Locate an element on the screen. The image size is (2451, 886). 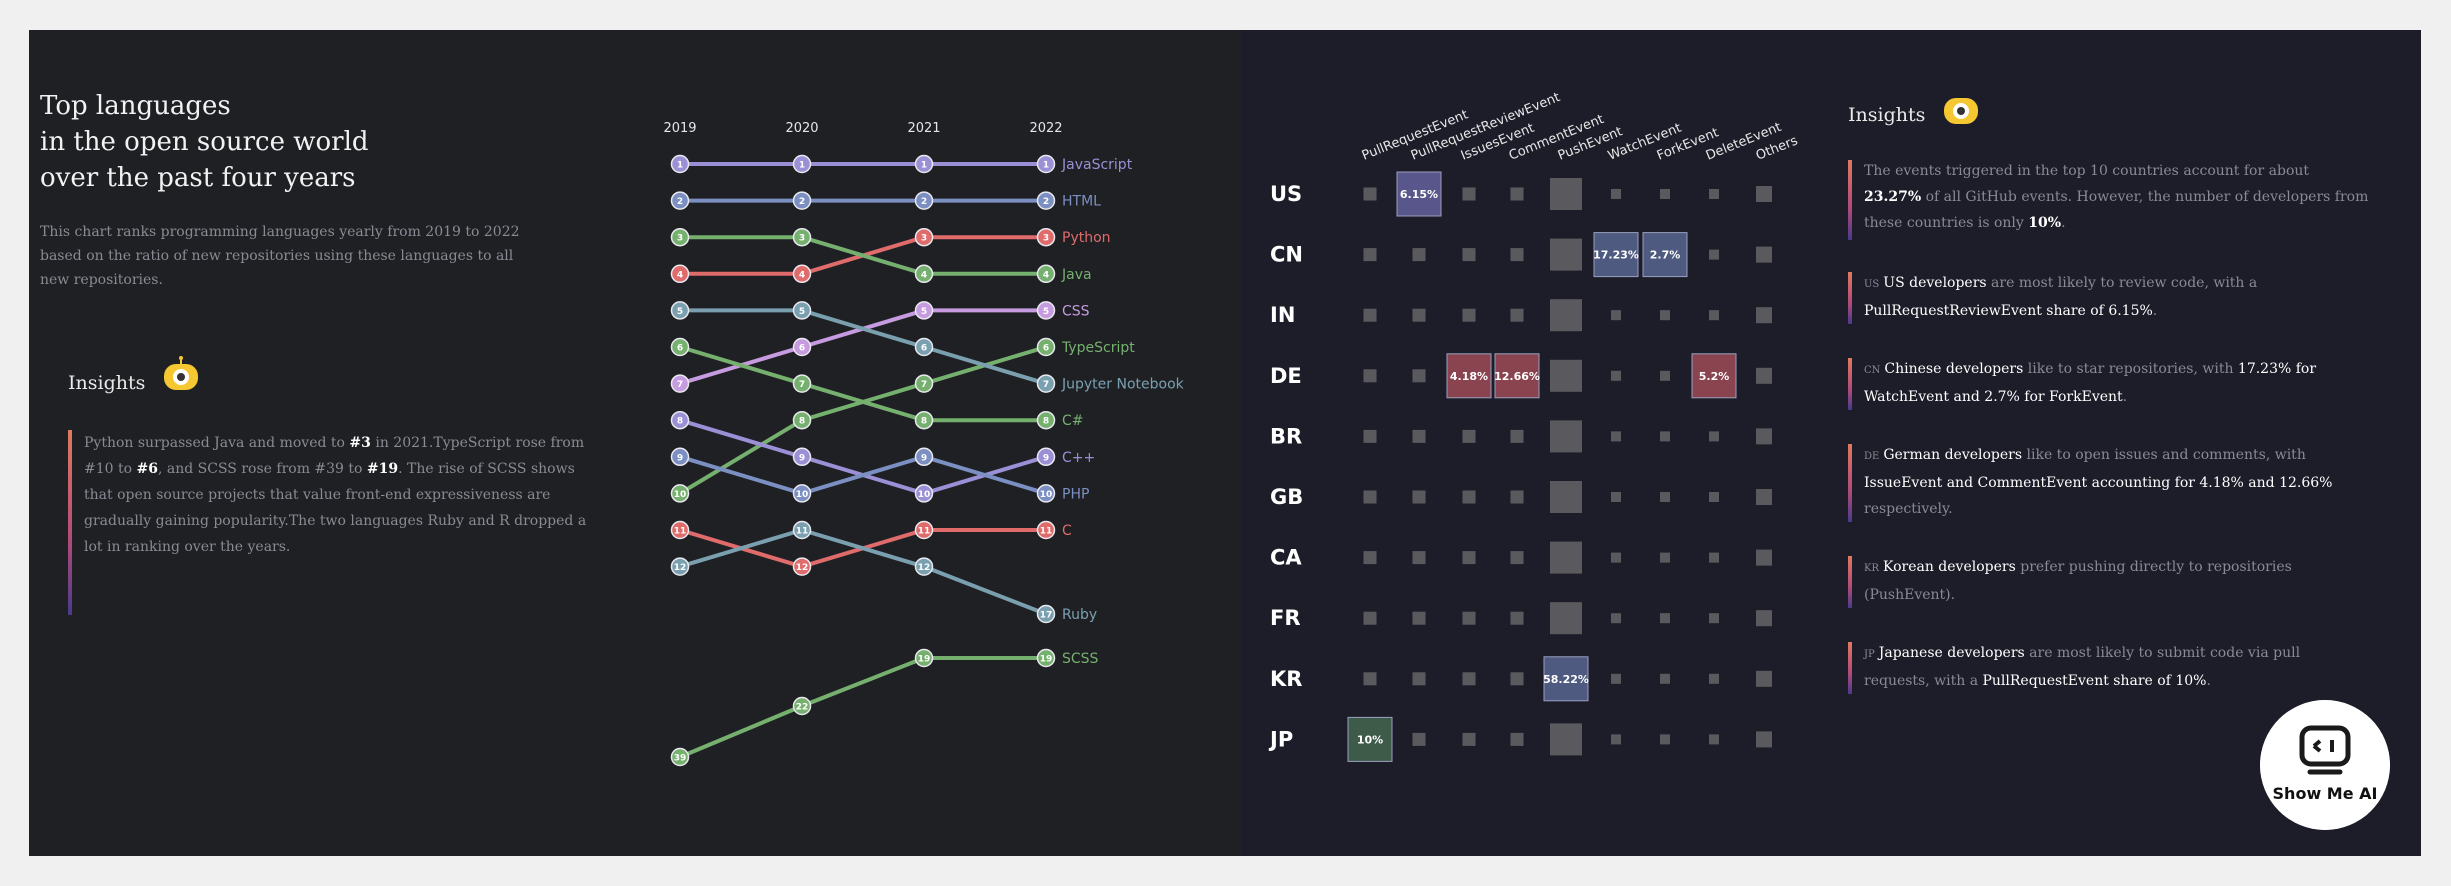
heat-cell-label: 6.15% is located at coordinates (1419, 194).